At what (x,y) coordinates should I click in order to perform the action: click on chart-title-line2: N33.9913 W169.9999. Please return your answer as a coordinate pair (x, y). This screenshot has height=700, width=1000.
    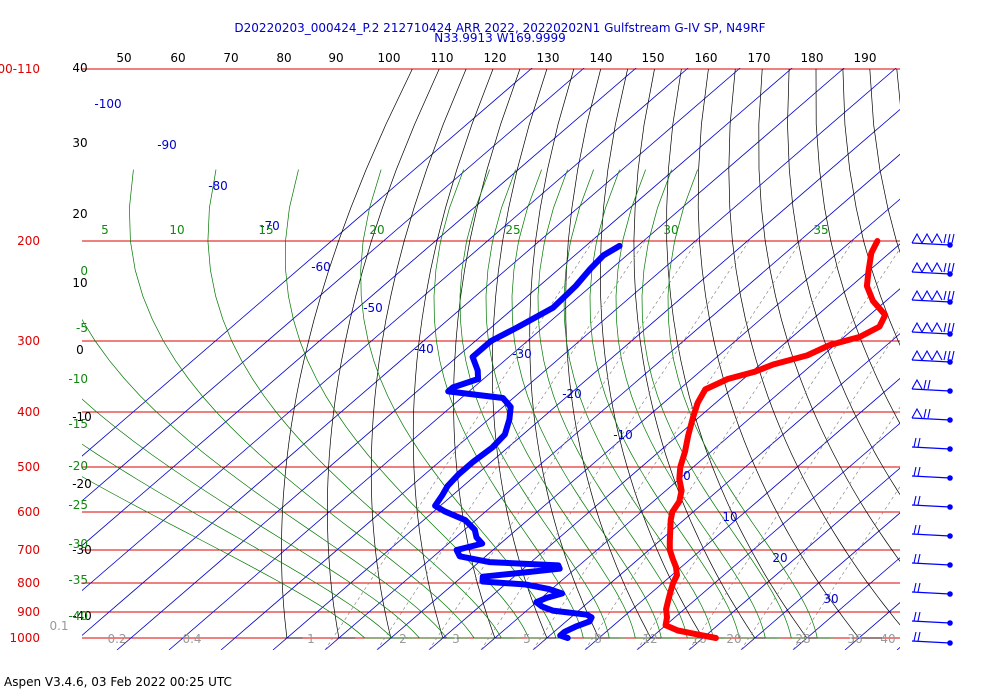
    Looking at the image, I should click on (500, 38).